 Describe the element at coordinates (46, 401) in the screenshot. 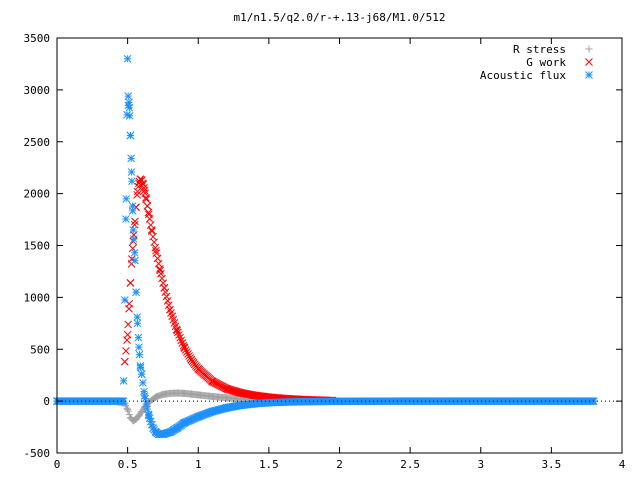

I see `y-tick-label: 0` at that location.